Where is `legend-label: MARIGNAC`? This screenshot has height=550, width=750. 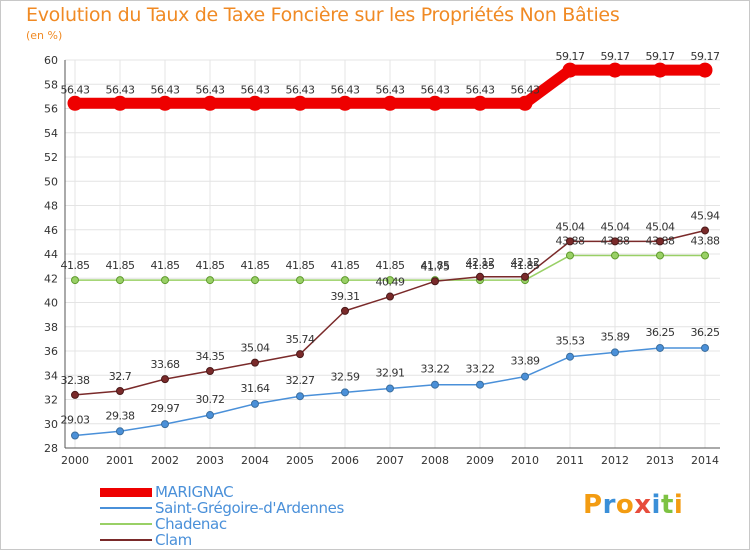 legend-label: MARIGNAC is located at coordinates (194, 492).